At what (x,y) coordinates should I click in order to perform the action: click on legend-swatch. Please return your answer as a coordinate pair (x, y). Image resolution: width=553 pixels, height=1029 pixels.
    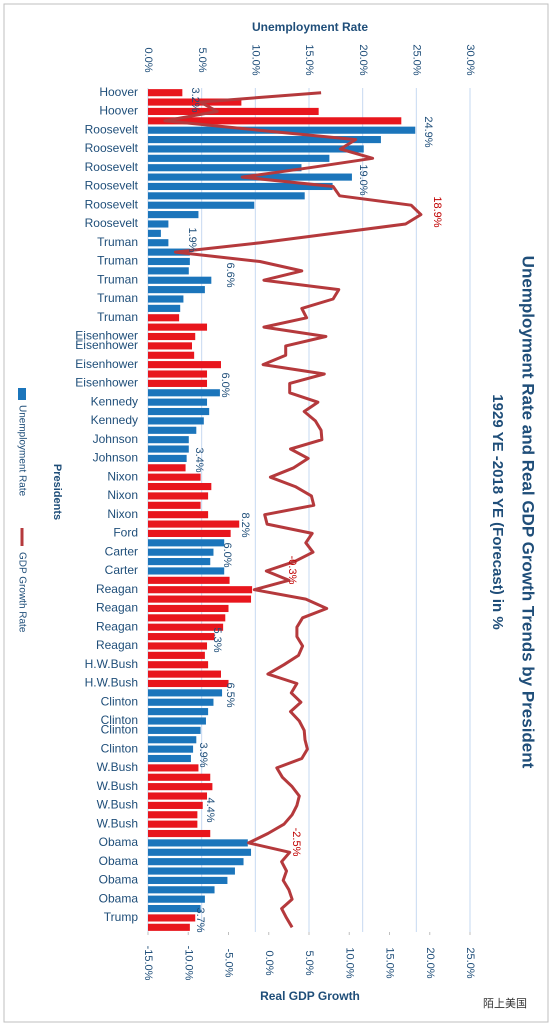
    Looking at the image, I should click on (22, 394).